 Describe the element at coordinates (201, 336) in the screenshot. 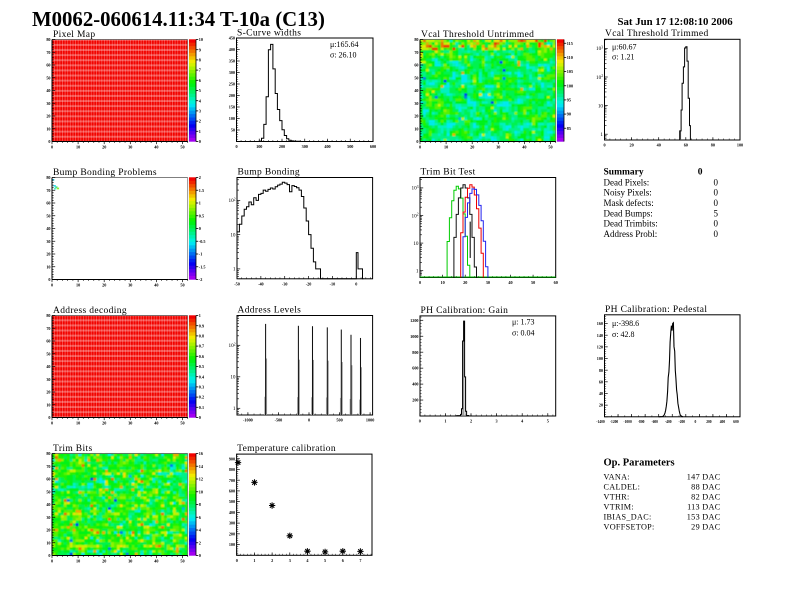

I see `svg-text: 0.8` at that location.